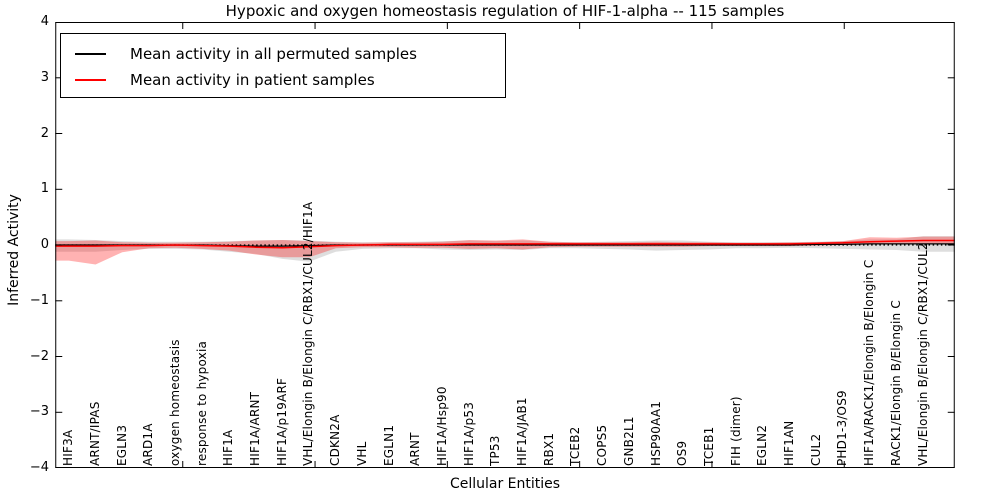 This screenshot has width=1000, height=500. Describe the element at coordinates (44, 77) in the screenshot. I see `y-tick-label: 3` at that location.